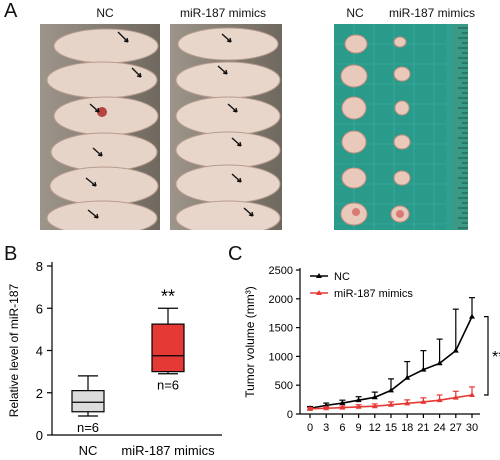 Image resolution: width=500 pixels, height=460 pixels. What do you see at coordinates (226, 127) in the screenshot?
I see `mimics-mice-photo` at bounding box center [226, 127].